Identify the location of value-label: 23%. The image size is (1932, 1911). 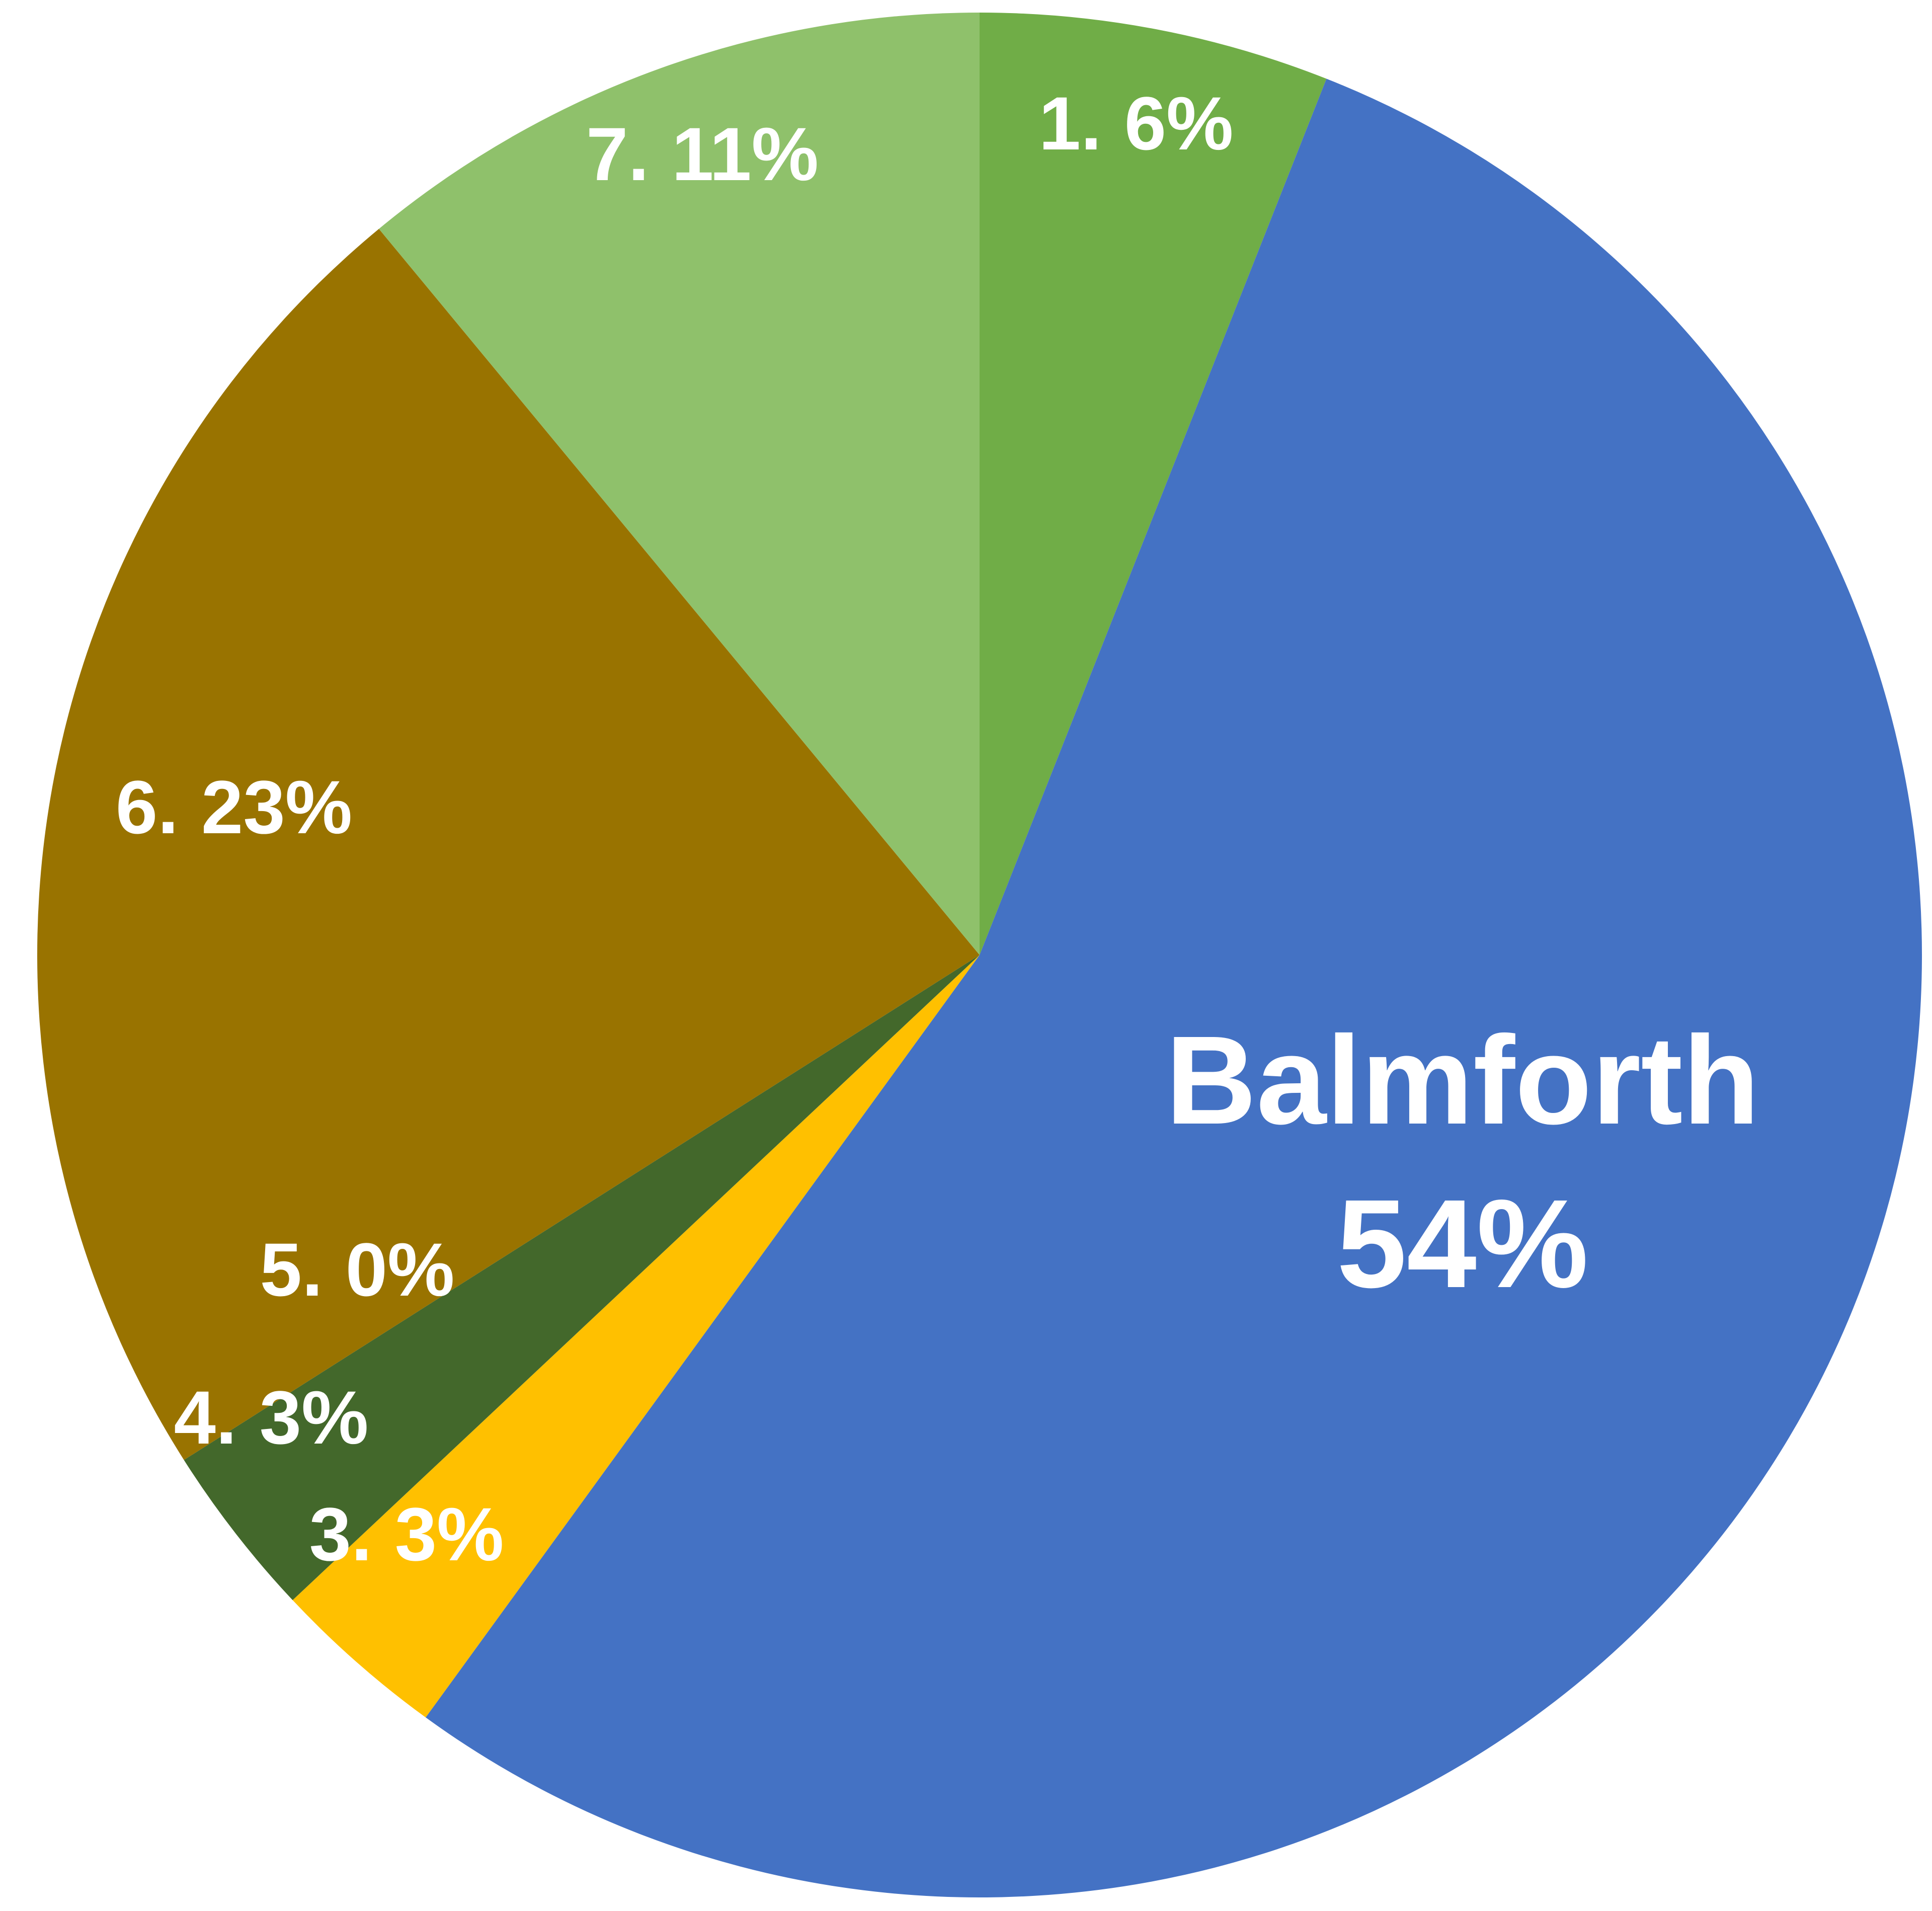
(277, 807).